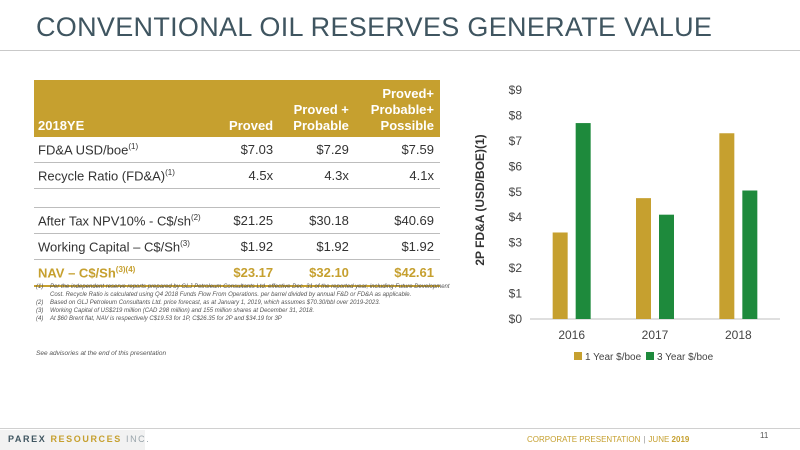 The width and height of the screenshot is (800, 450). What do you see at coordinates (560, 275) in the screenshot?
I see `bar-1-2016` at bounding box center [560, 275].